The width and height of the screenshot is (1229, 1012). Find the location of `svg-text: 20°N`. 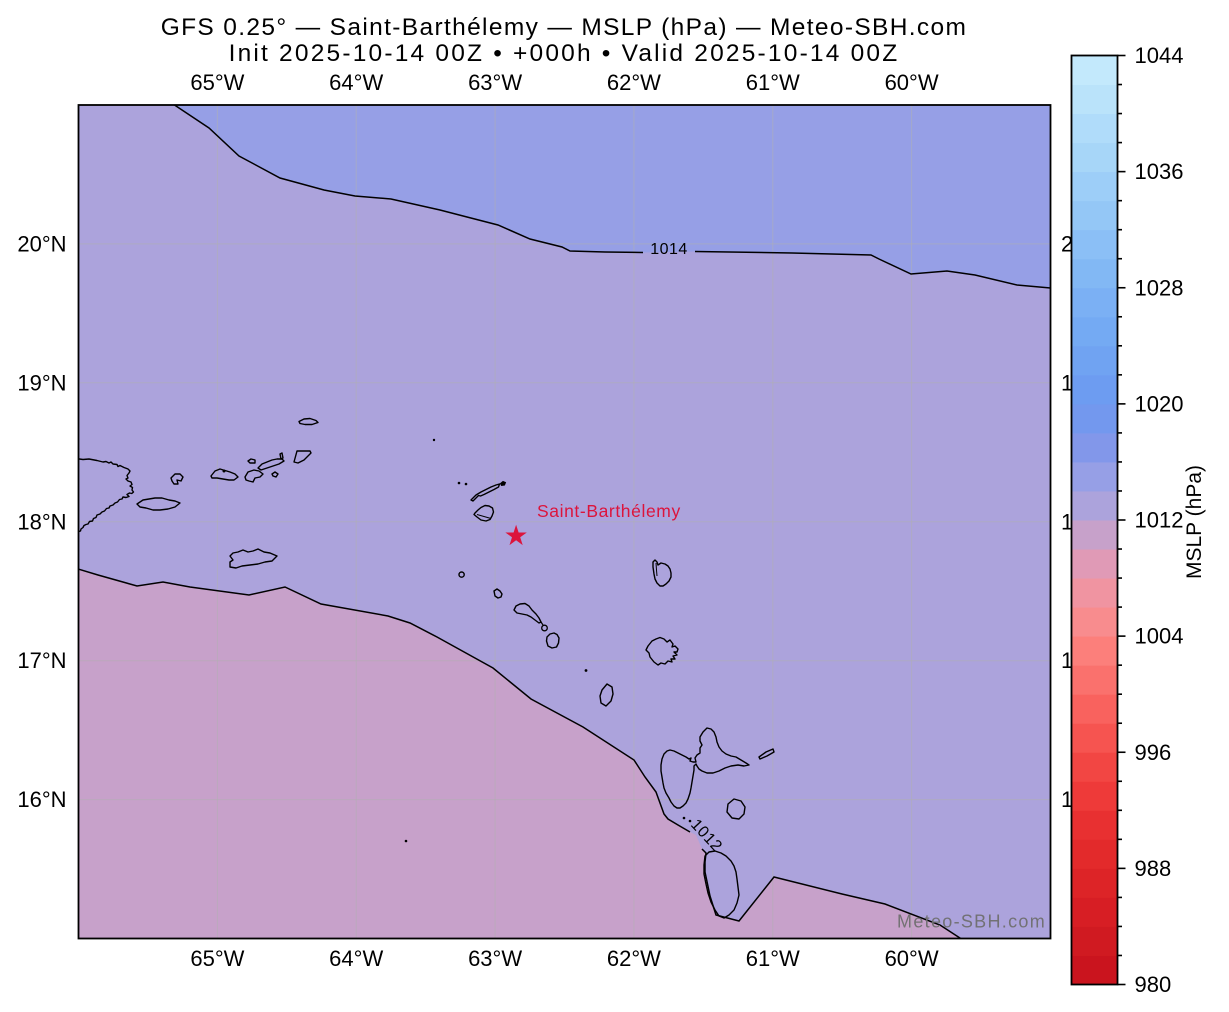

svg-text: 20°N is located at coordinates (41, 243).